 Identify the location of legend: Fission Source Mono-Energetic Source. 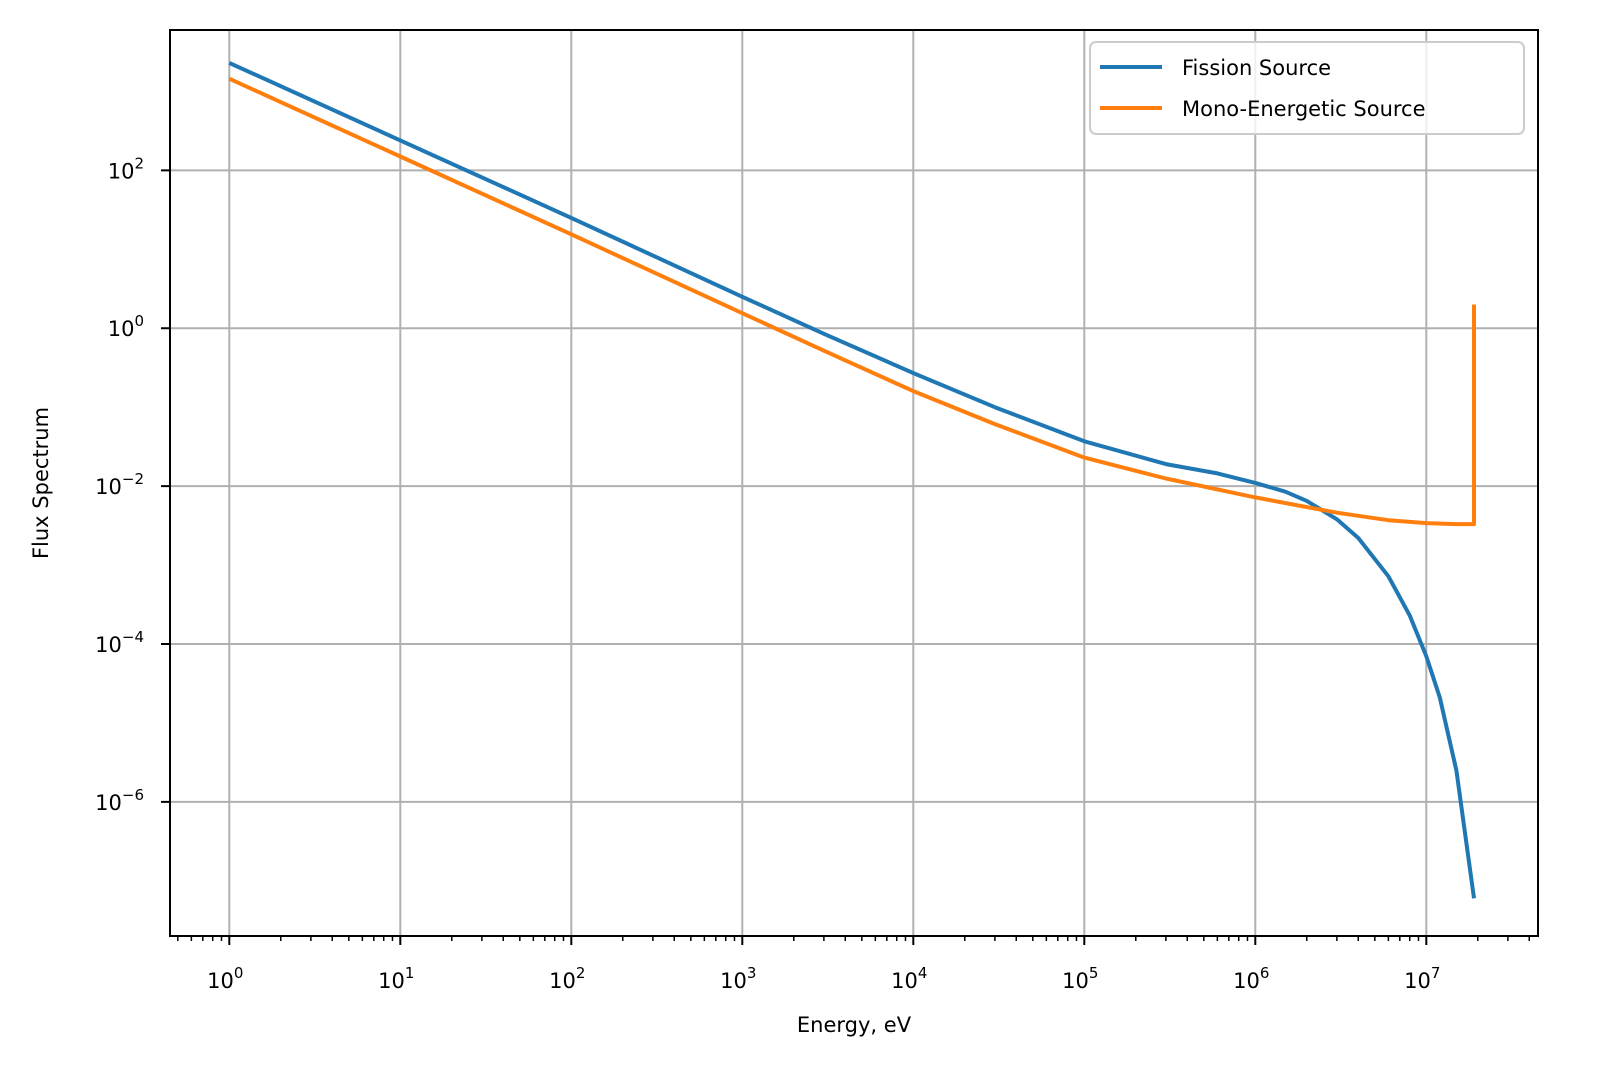
(1307, 88).